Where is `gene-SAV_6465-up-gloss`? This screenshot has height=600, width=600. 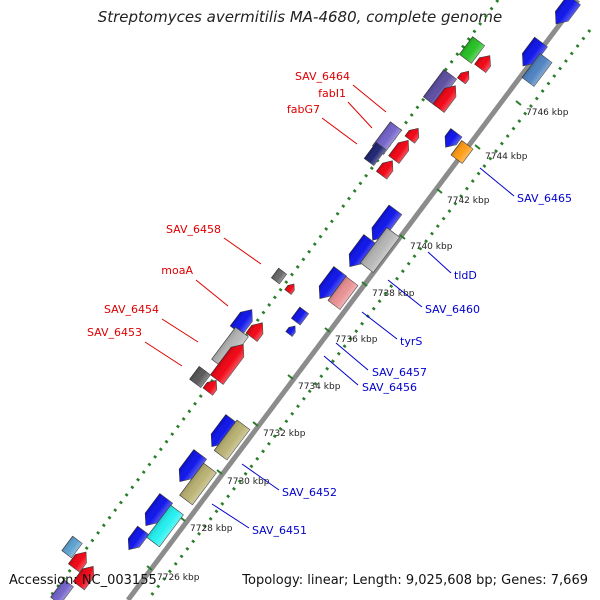
gene-SAV_6465-up-gloss is located at coordinates (535, 52).